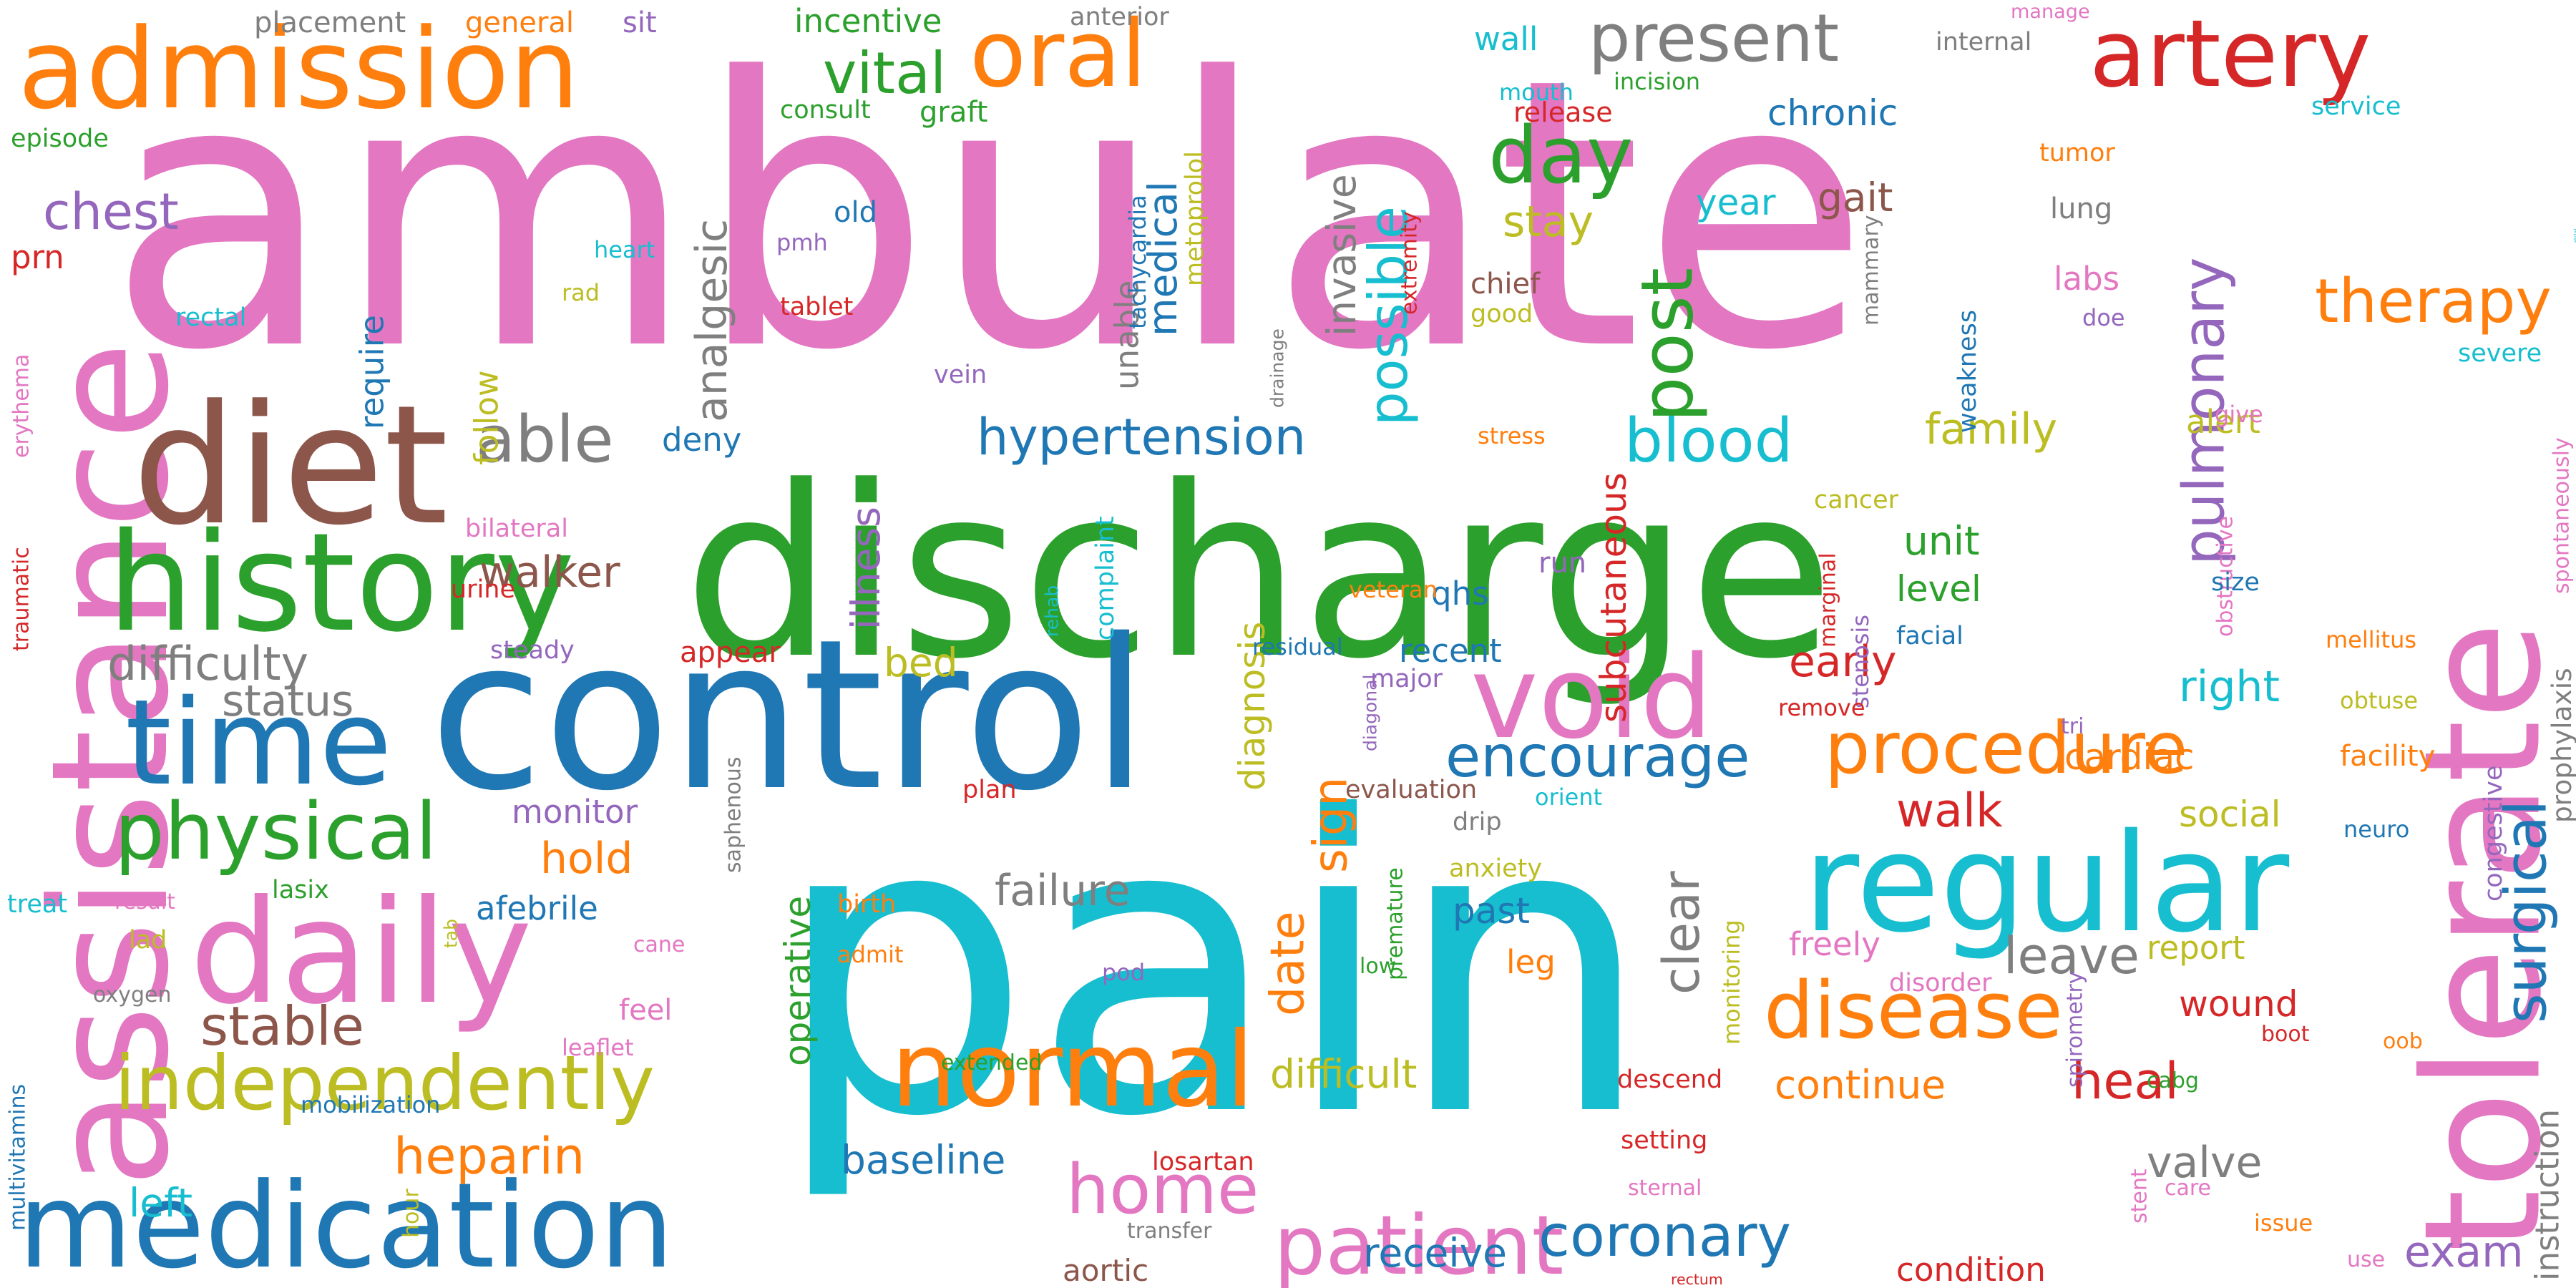 Image resolution: width=2576 pixels, height=1288 pixels. I want to click on word-bilateral: bilateral, so click(516, 528).